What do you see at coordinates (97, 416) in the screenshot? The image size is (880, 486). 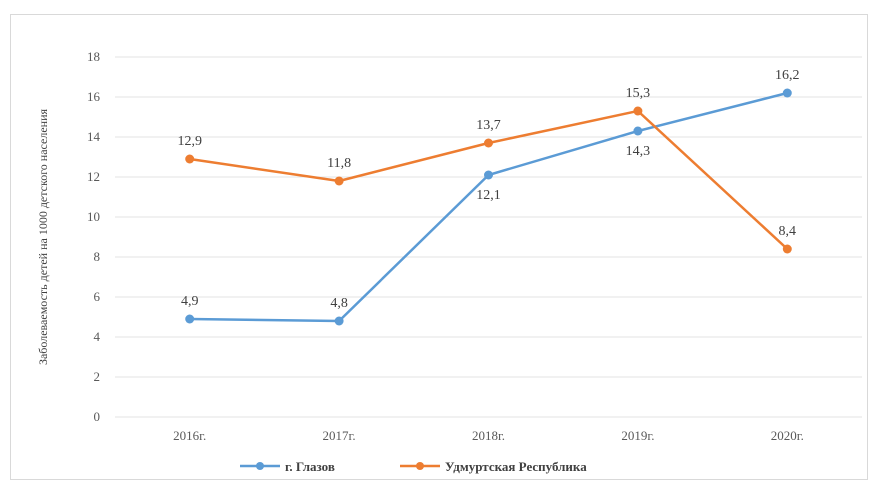 I see `y-tick-label: 0` at bounding box center [97, 416].